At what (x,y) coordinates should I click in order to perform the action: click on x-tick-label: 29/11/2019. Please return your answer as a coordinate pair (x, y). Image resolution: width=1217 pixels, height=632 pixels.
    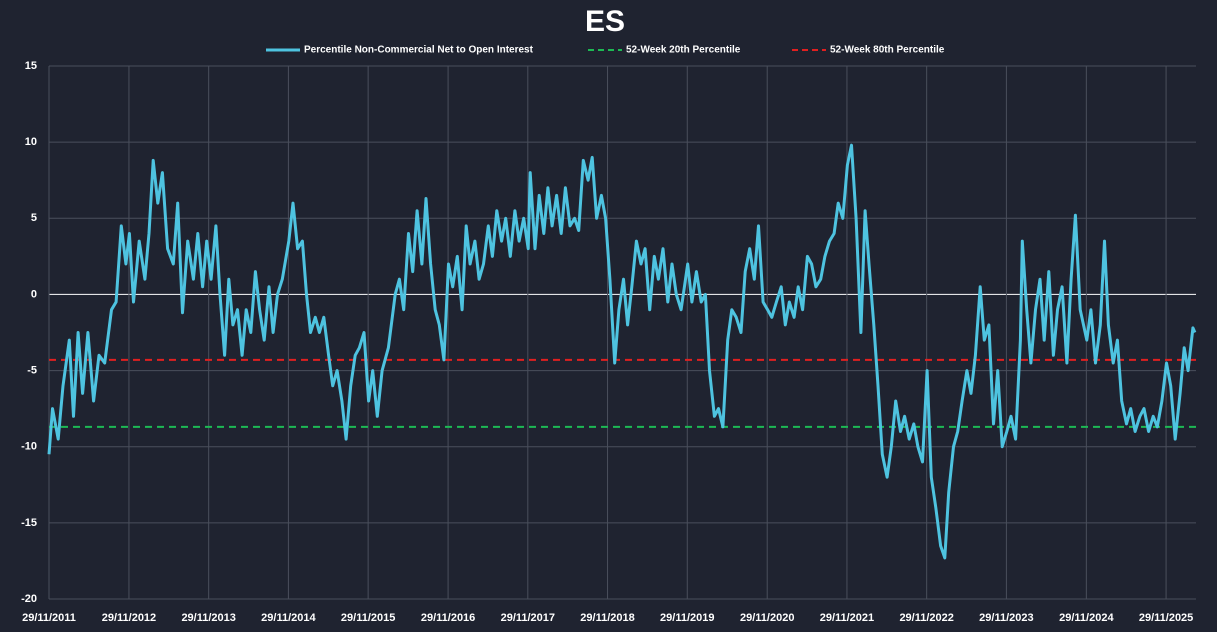
    Looking at the image, I should click on (687, 618).